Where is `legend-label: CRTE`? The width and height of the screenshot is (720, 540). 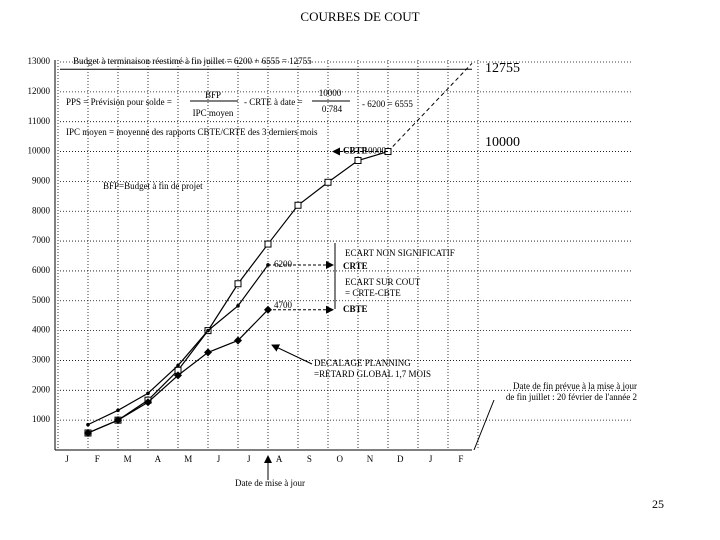 legend-label: CRTE is located at coordinates (355, 266).